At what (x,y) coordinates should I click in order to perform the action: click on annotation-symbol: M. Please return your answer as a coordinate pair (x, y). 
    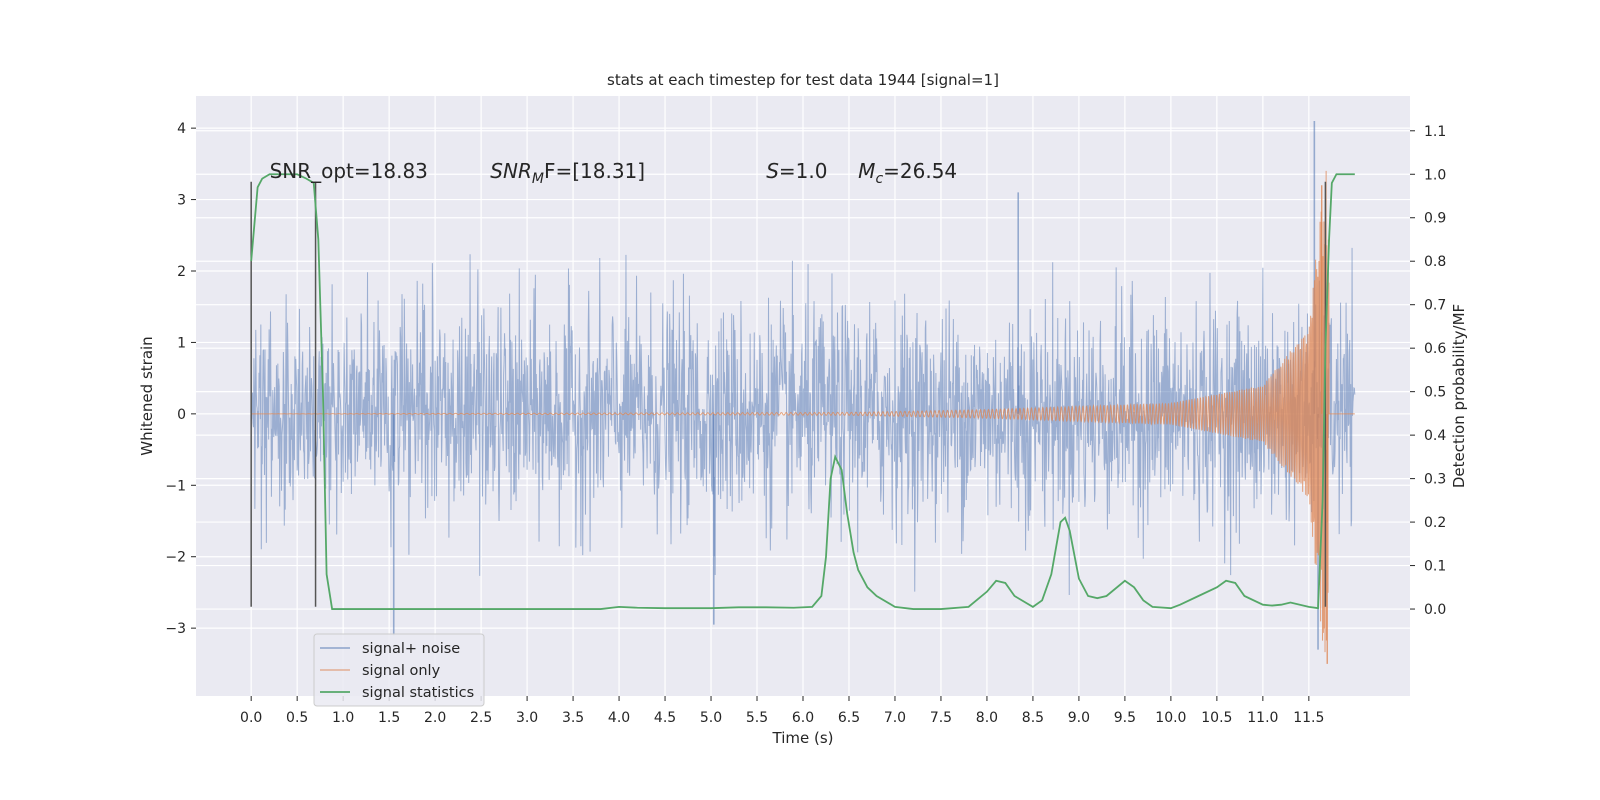
    Looking at the image, I should click on (866, 171).